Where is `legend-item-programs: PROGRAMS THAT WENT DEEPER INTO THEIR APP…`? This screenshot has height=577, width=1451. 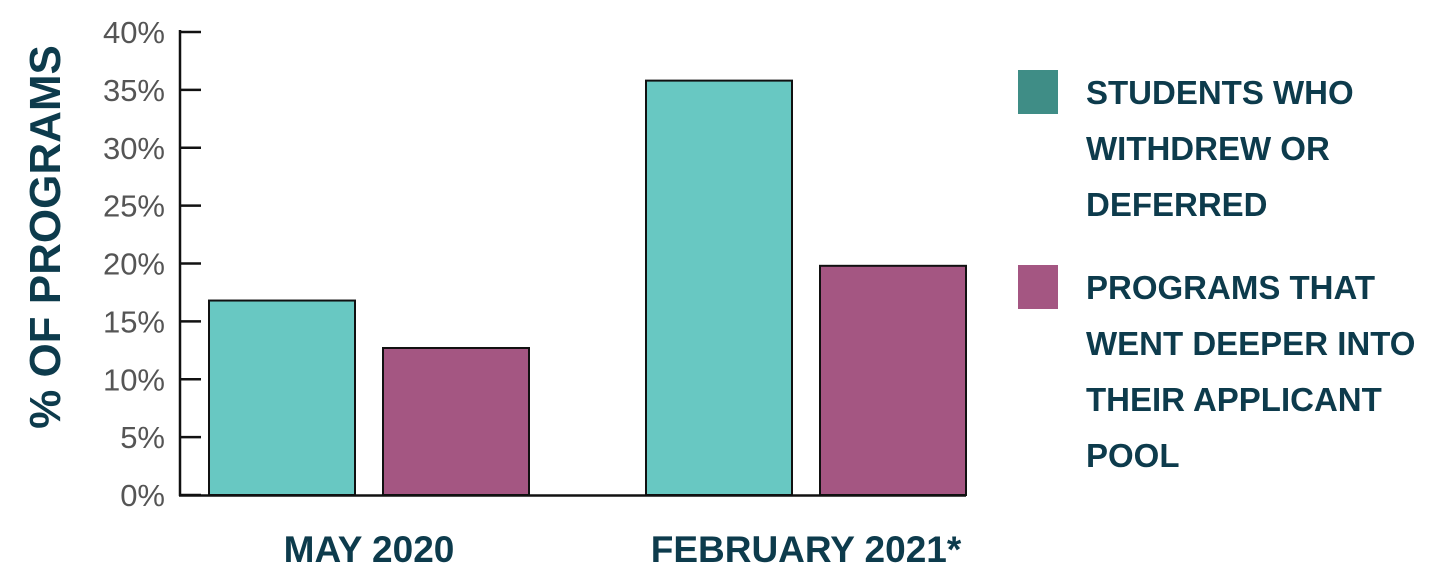 legend-item-programs: PROGRAMS THAT WENT DEEPER INTO THEIR APP… is located at coordinates (1230, 373).